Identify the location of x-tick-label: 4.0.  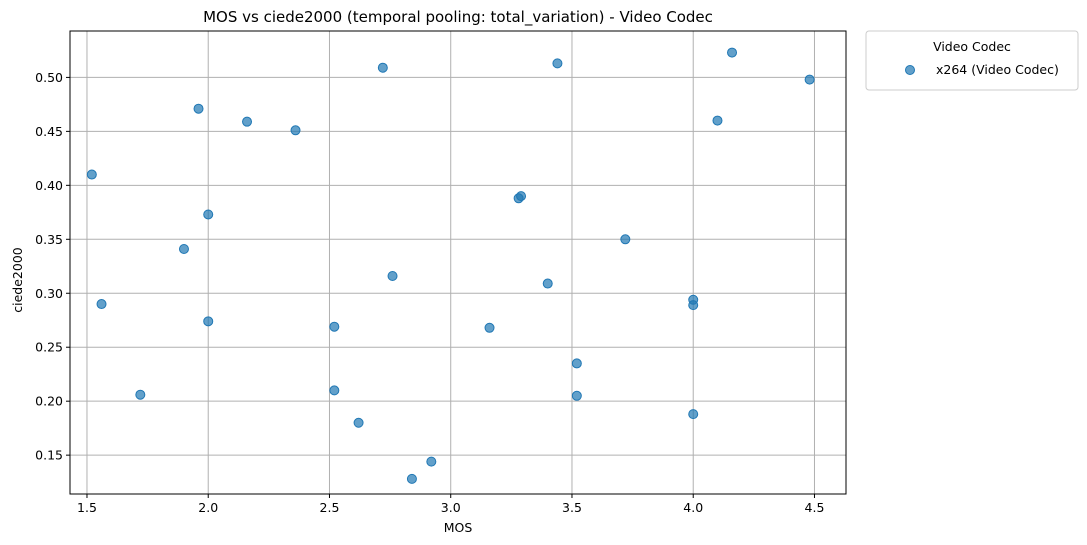
(693, 507).